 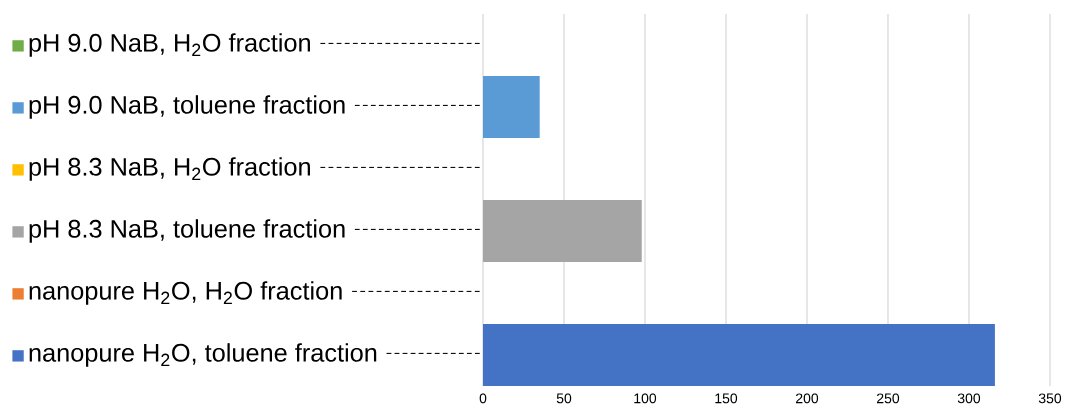 I want to click on x-tick-label: 300, so click(x=969, y=398).